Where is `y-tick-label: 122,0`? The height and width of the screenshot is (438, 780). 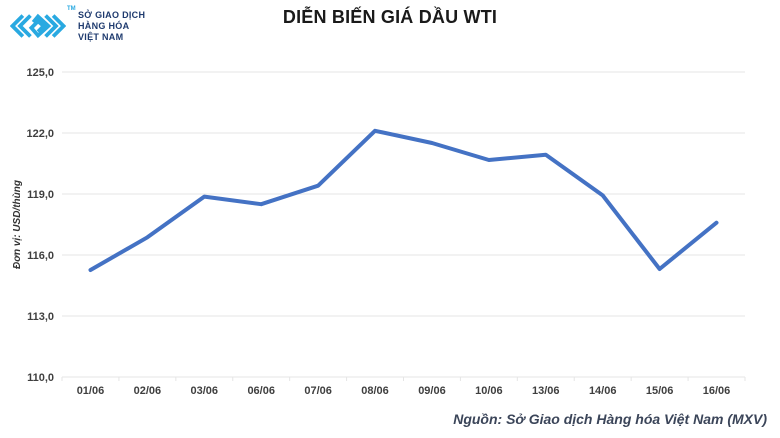 y-tick-label: 122,0 is located at coordinates (40, 134).